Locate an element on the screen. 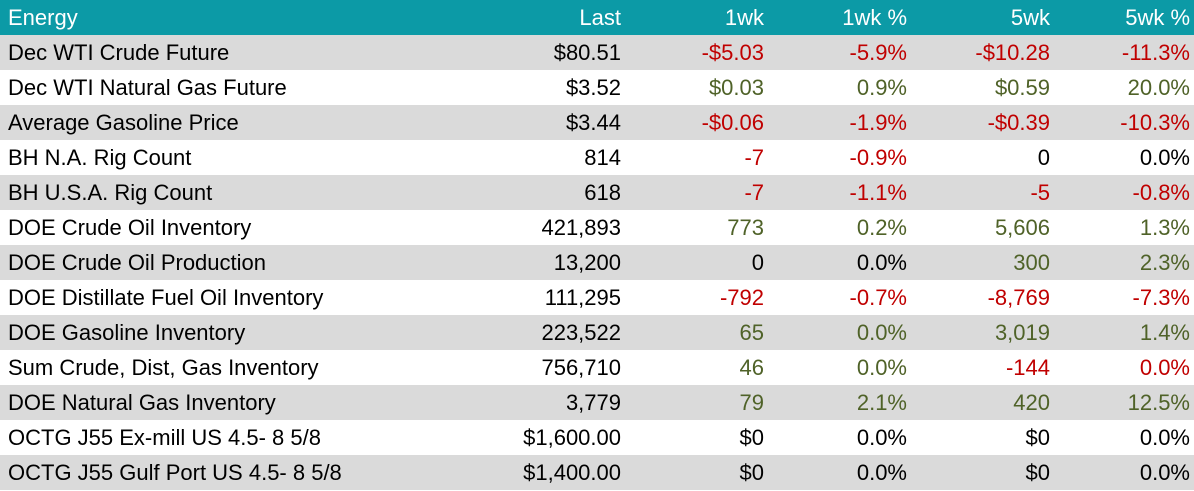 This screenshot has height=491, width=1194. header-last: Last is located at coordinates (600, 17).